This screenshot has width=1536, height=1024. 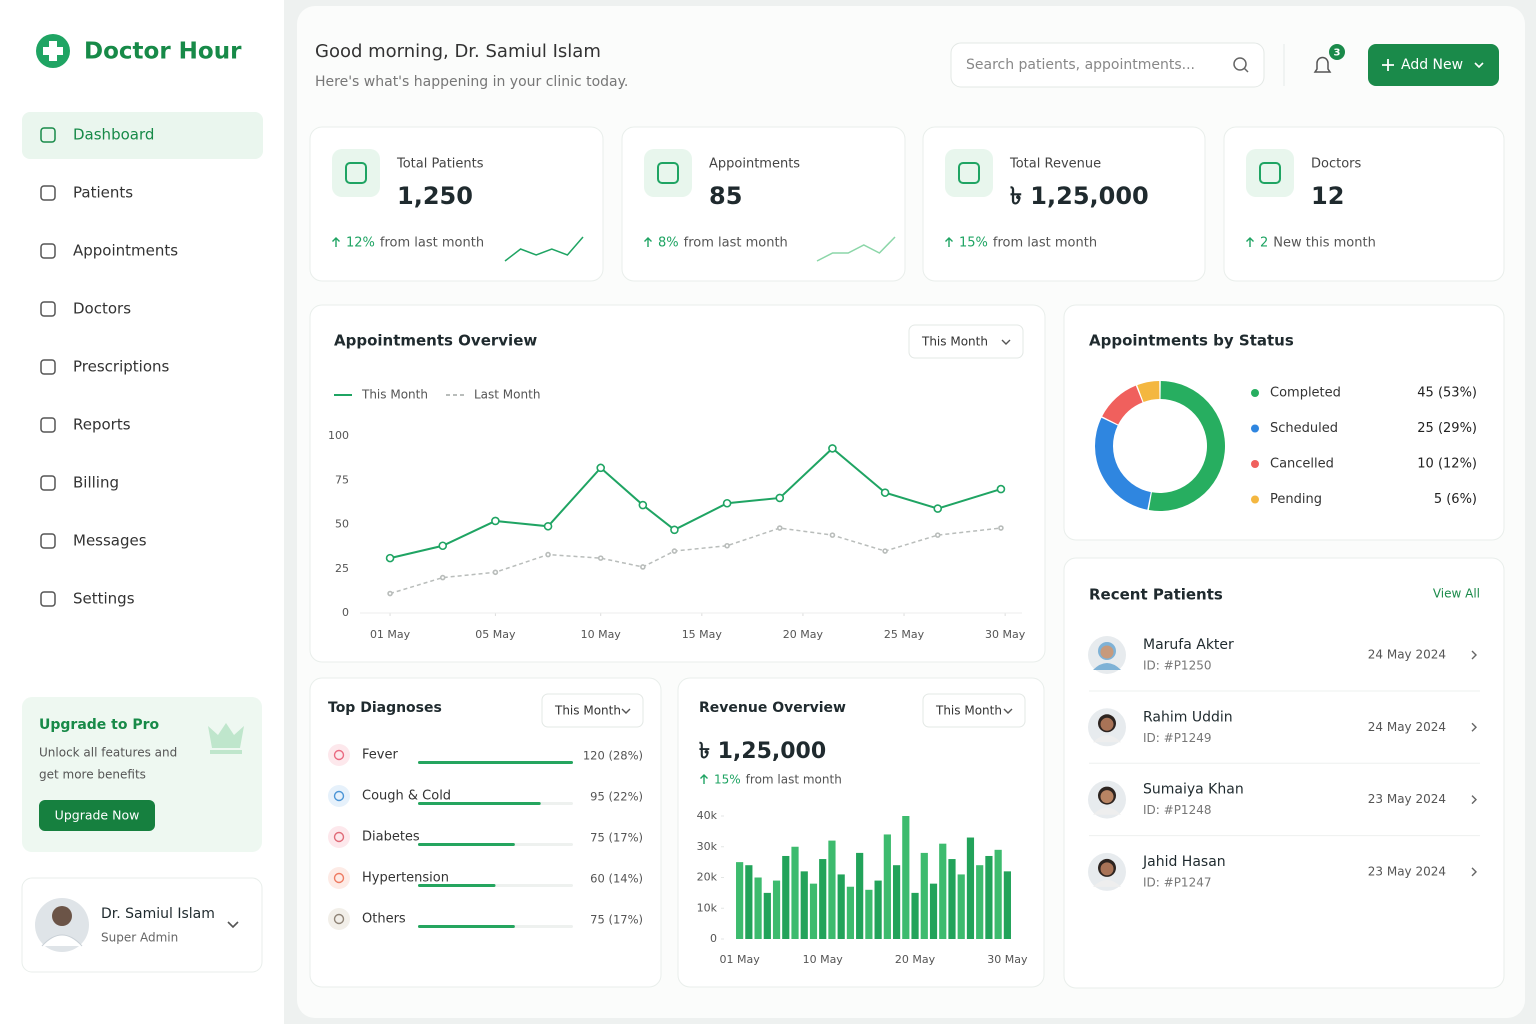 What do you see at coordinates (1322, 64) in the screenshot?
I see `bell` at bounding box center [1322, 64].